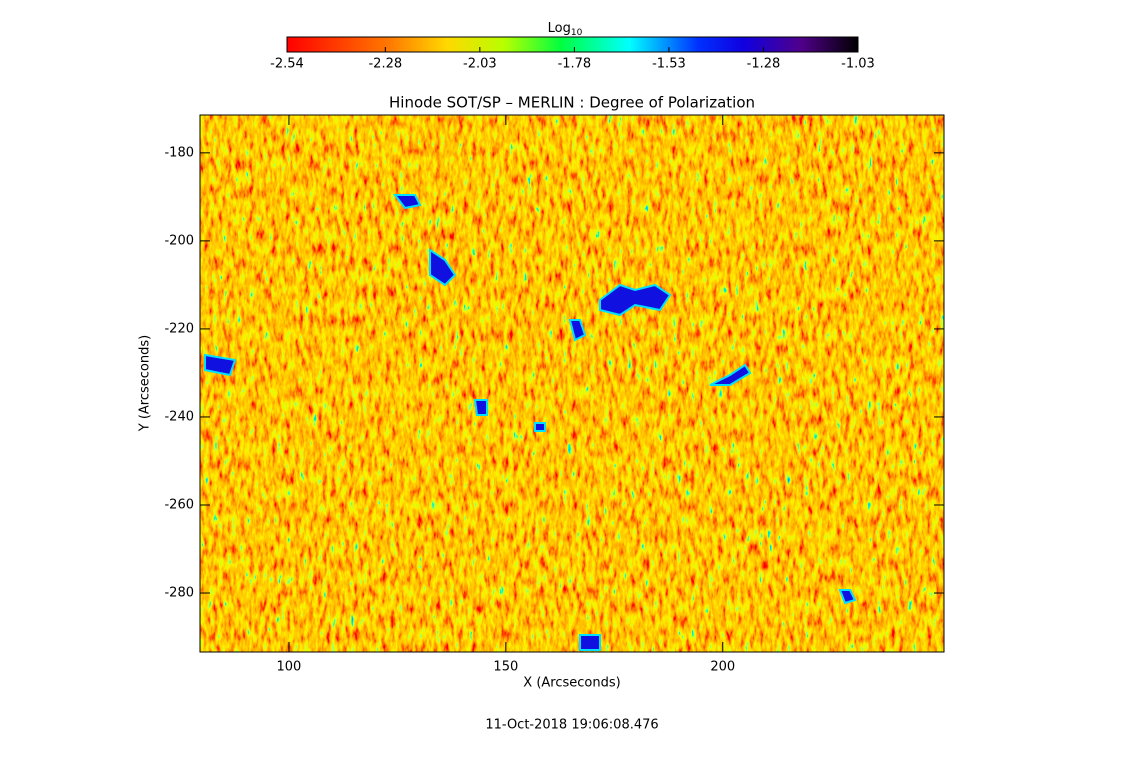 The image size is (1144, 768). What do you see at coordinates (179, 240) in the screenshot?
I see `y-tick-label: -200` at bounding box center [179, 240].